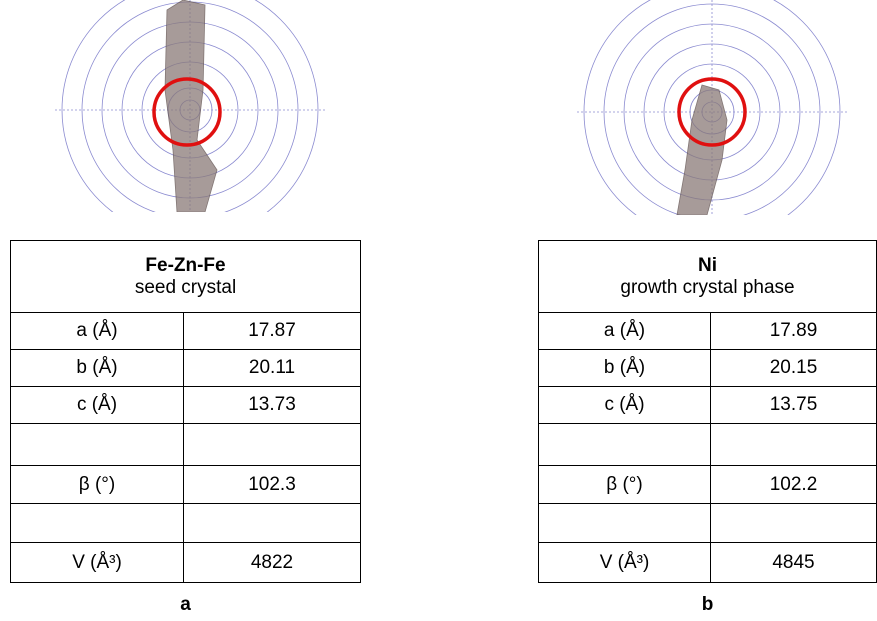 This screenshot has width=877, height=621. What do you see at coordinates (272, 562) in the screenshot?
I see `parameter-value: 4822` at bounding box center [272, 562].